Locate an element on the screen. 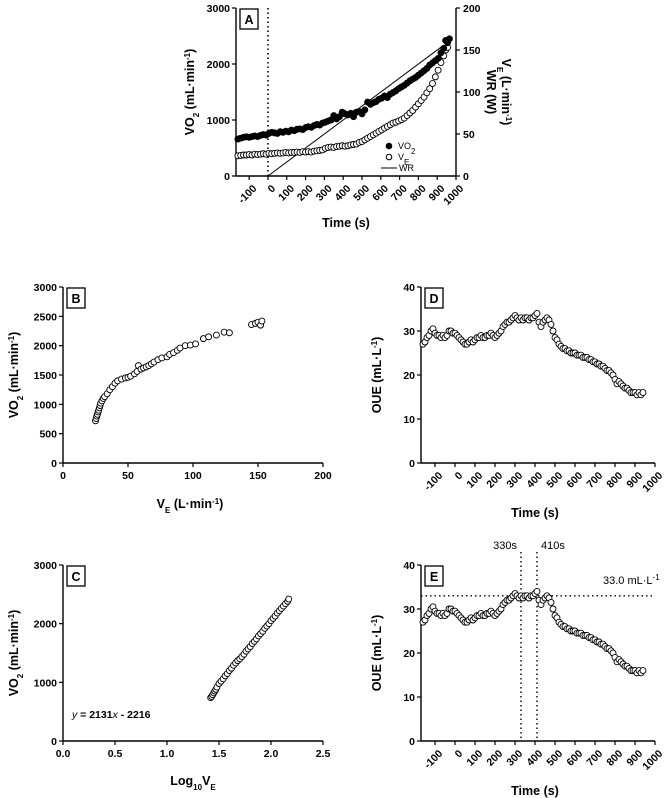 This screenshot has height=798, width=669. x-tick-label: 0 is located at coordinates (459, 754).